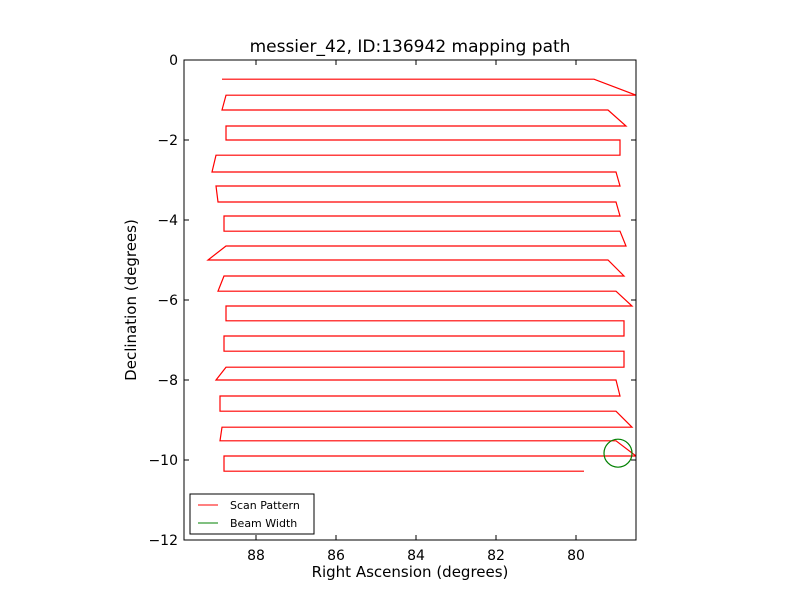 Image resolution: width=800 pixels, height=605 pixels. Describe the element at coordinates (263, 523) in the screenshot. I see `legend-label-beam-width: Beam Width` at that location.